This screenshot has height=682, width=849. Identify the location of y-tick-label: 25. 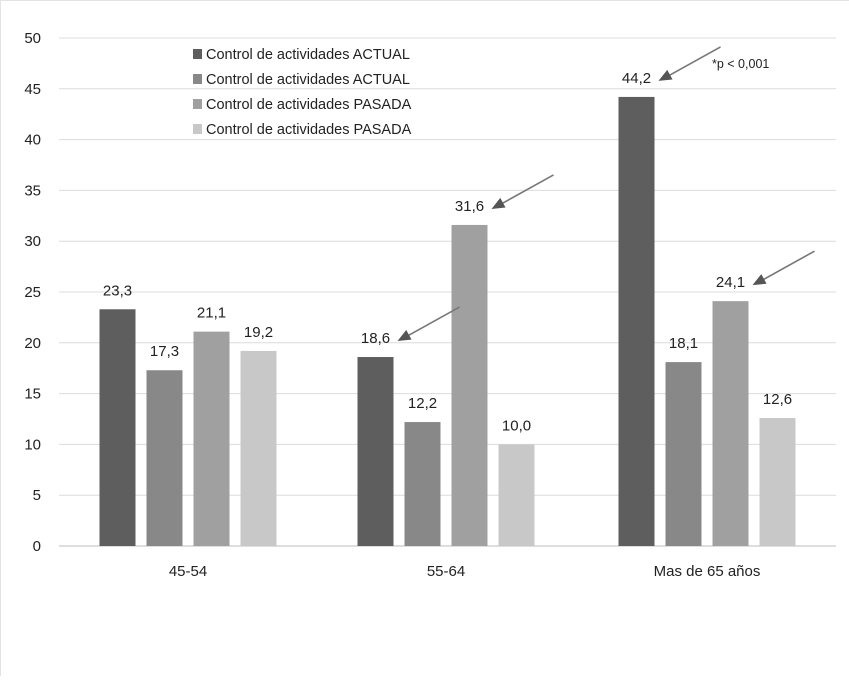
(32, 292).